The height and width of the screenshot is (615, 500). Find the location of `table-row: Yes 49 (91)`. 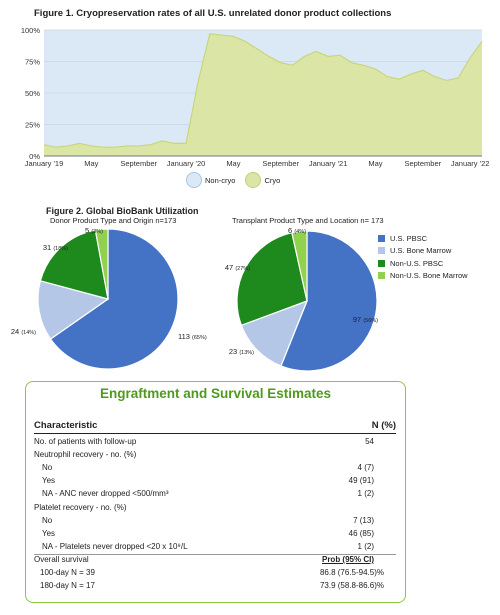

table-row: Yes 49 (91) is located at coordinates (215, 481).